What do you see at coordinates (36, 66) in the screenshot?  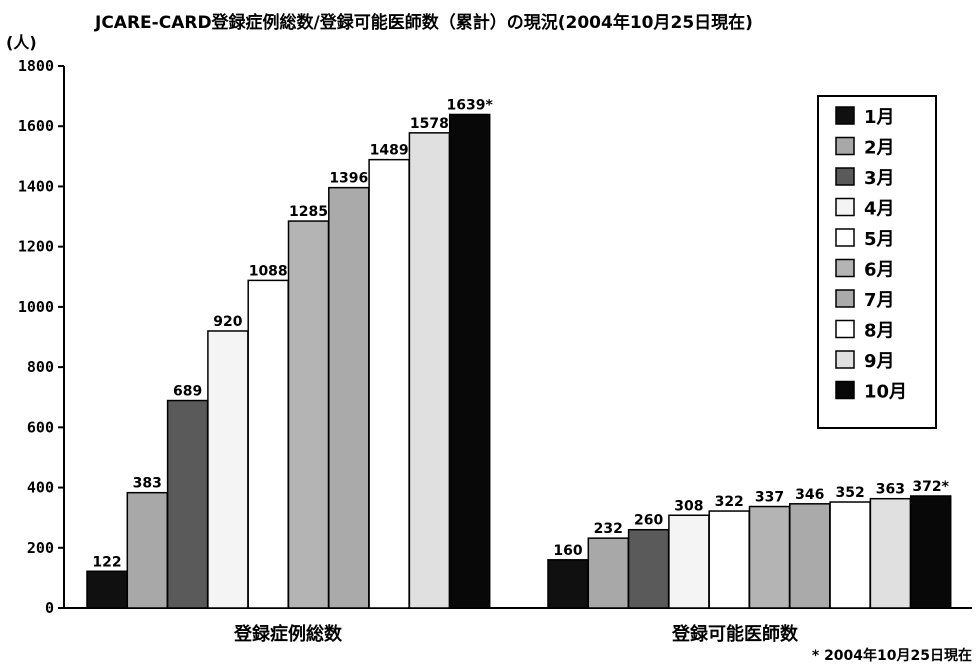 I see `y-tick-label: 1800` at bounding box center [36, 66].